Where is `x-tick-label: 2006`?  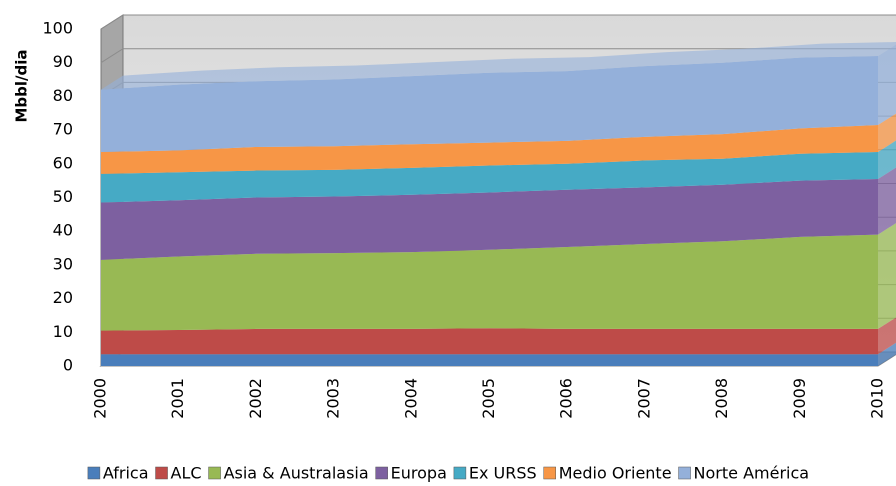 x-tick-label: 2006 is located at coordinates (566, 398).